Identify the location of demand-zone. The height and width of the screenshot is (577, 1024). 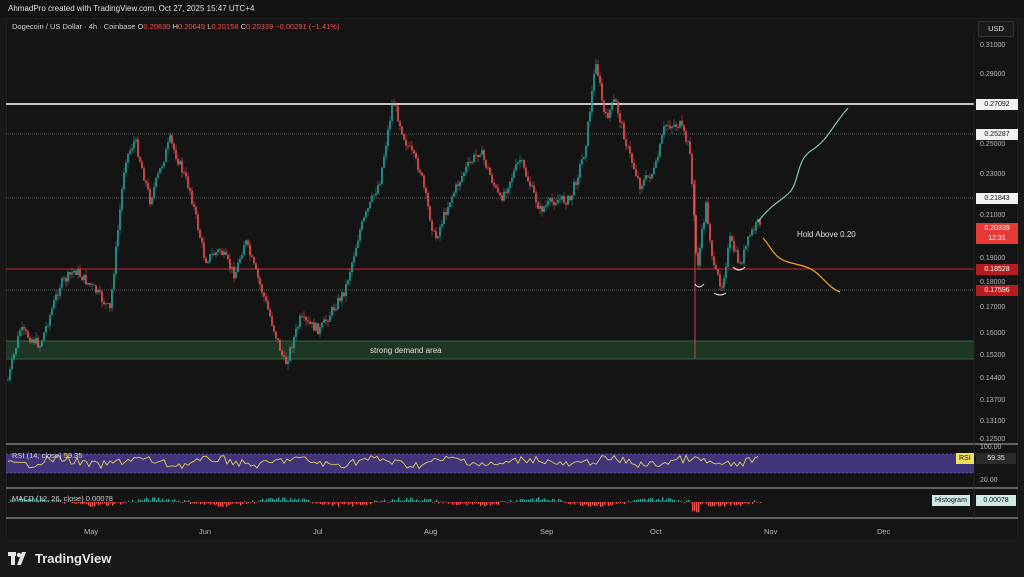
(490, 350).